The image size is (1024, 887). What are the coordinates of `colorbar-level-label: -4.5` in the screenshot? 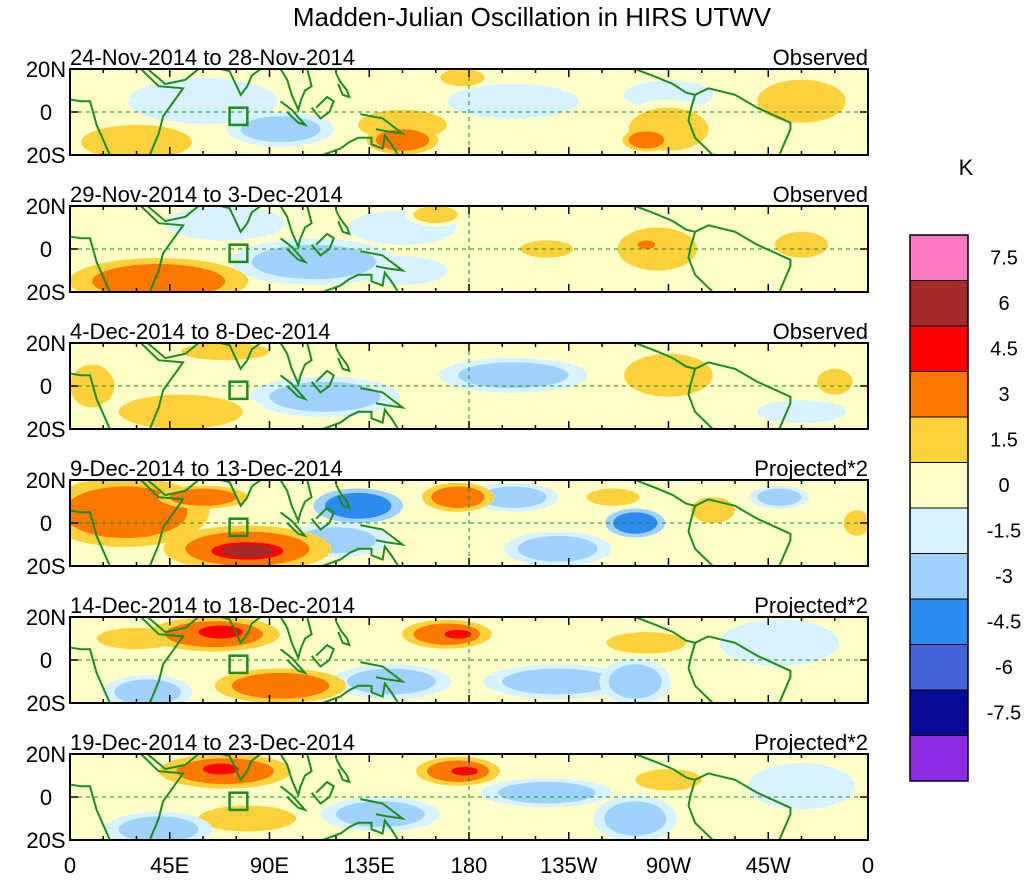 It's located at (1004, 623).